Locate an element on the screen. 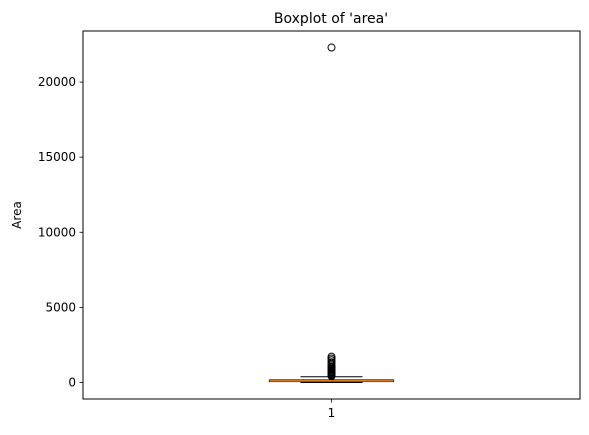  y-tick-label: 0 is located at coordinates (72, 382).